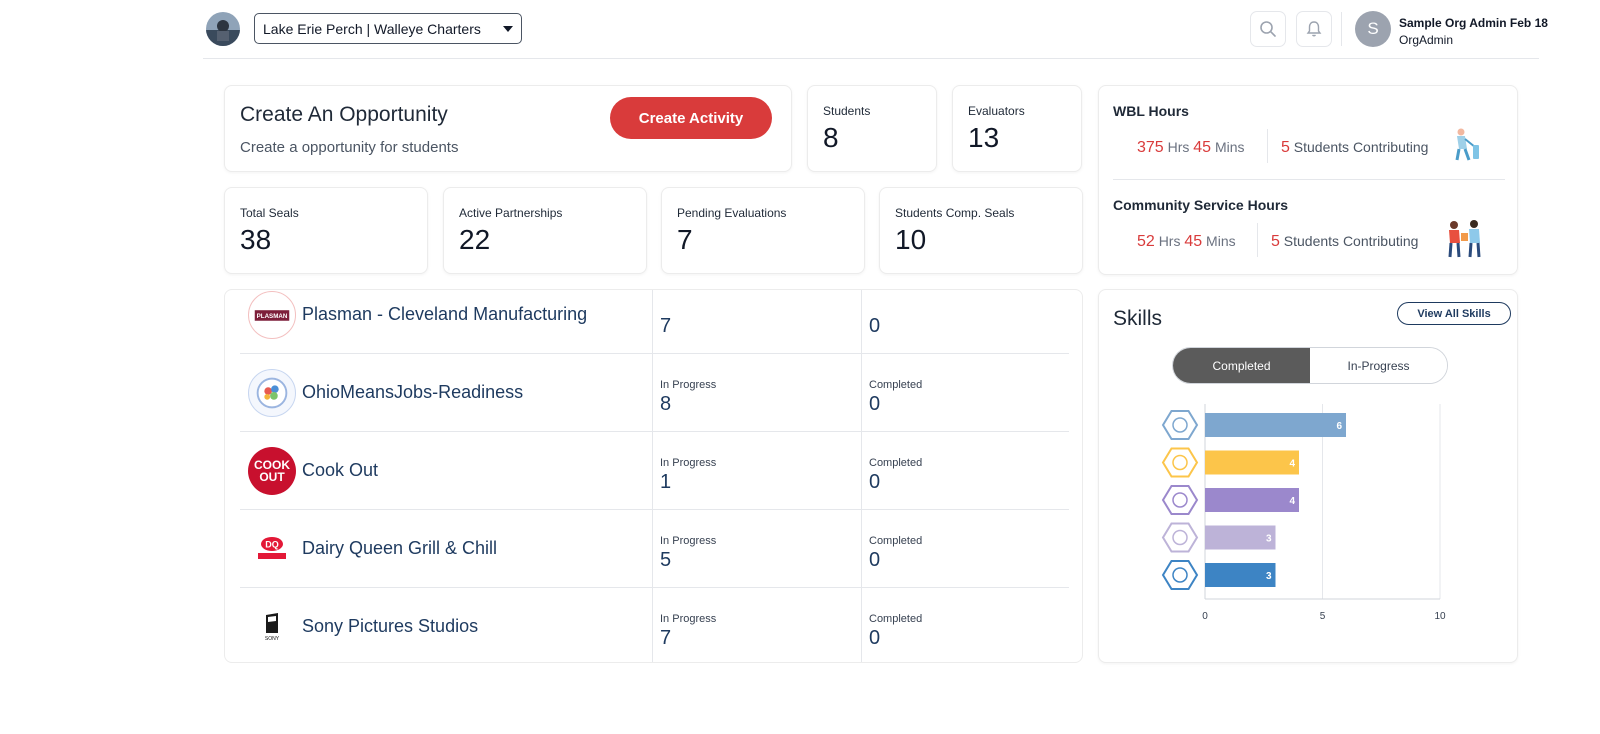 This screenshot has height=734, width=1600. I want to click on cook-out-logo: COOK OUT, so click(272, 471).